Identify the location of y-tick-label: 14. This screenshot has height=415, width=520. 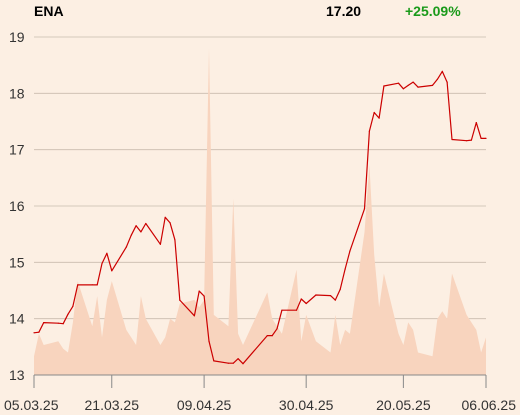
(17, 319).